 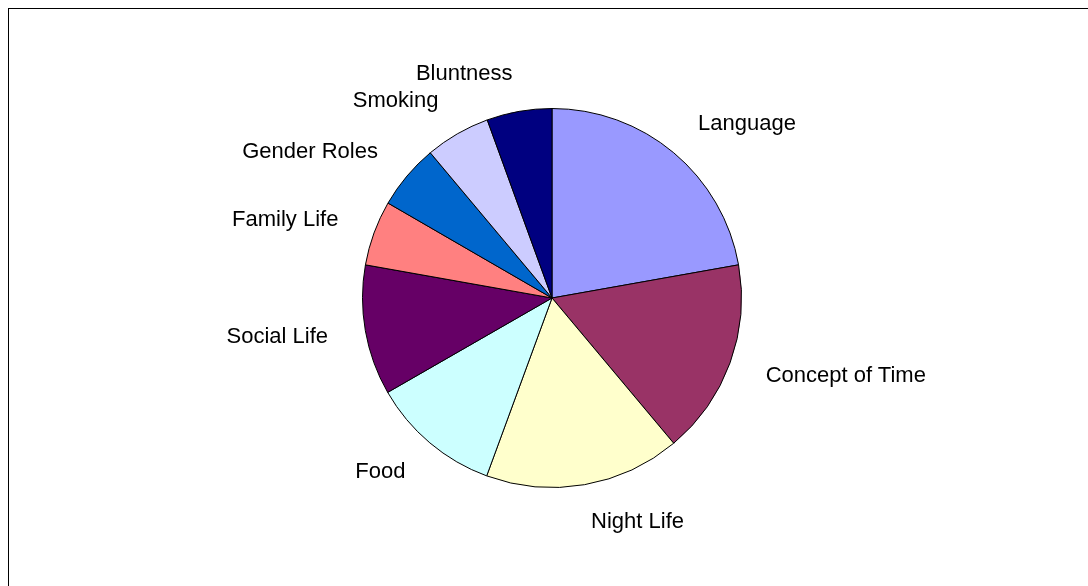 I want to click on slice-label: Night Life, so click(x=638, y=521).